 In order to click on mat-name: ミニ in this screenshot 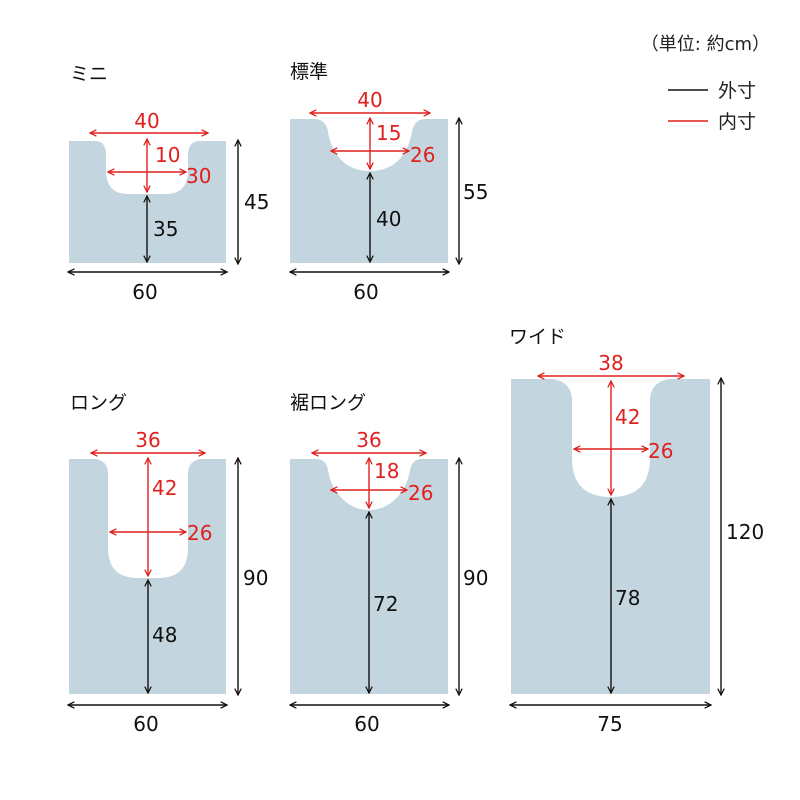, I will do `click(89, 74)`.